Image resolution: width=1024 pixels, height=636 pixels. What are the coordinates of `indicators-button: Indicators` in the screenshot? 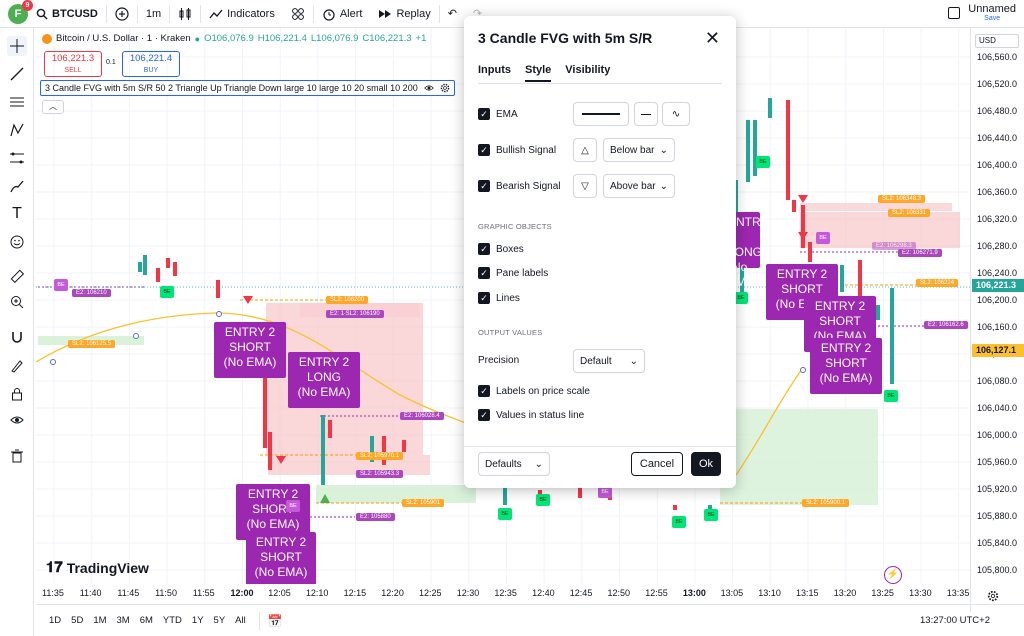 It's located at (242, 14).